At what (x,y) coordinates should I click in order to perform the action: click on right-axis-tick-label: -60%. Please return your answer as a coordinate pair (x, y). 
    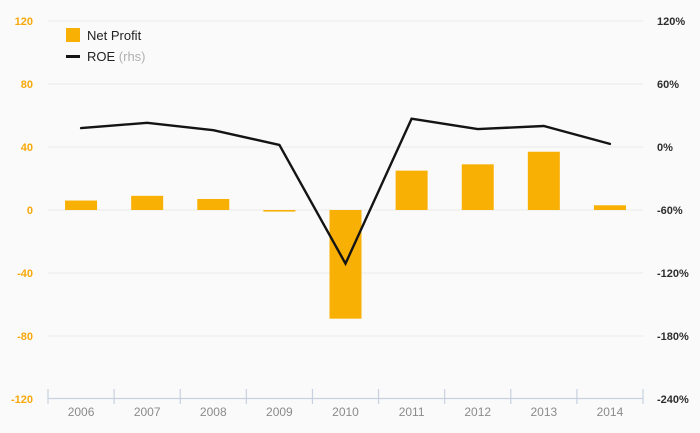
    Looking at the image, I should click on (670, 211).